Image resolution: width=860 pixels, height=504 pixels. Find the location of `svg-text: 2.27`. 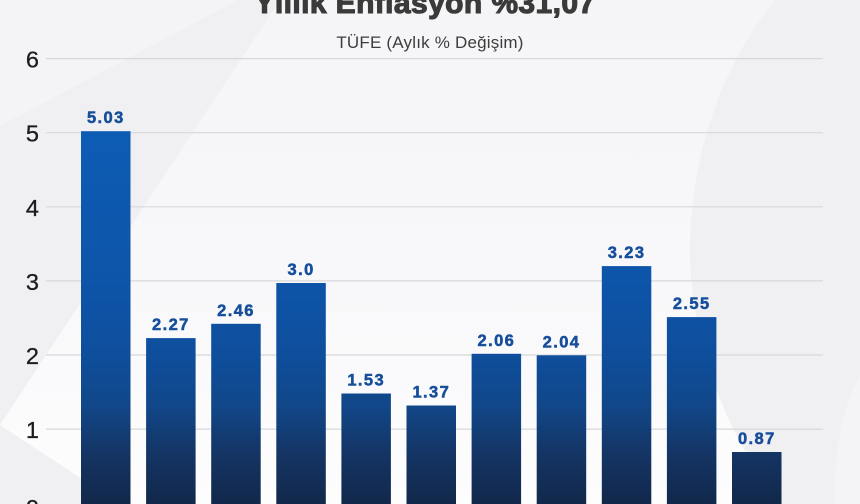

svg-text: 2.27 is located at coordinates (171, 325).